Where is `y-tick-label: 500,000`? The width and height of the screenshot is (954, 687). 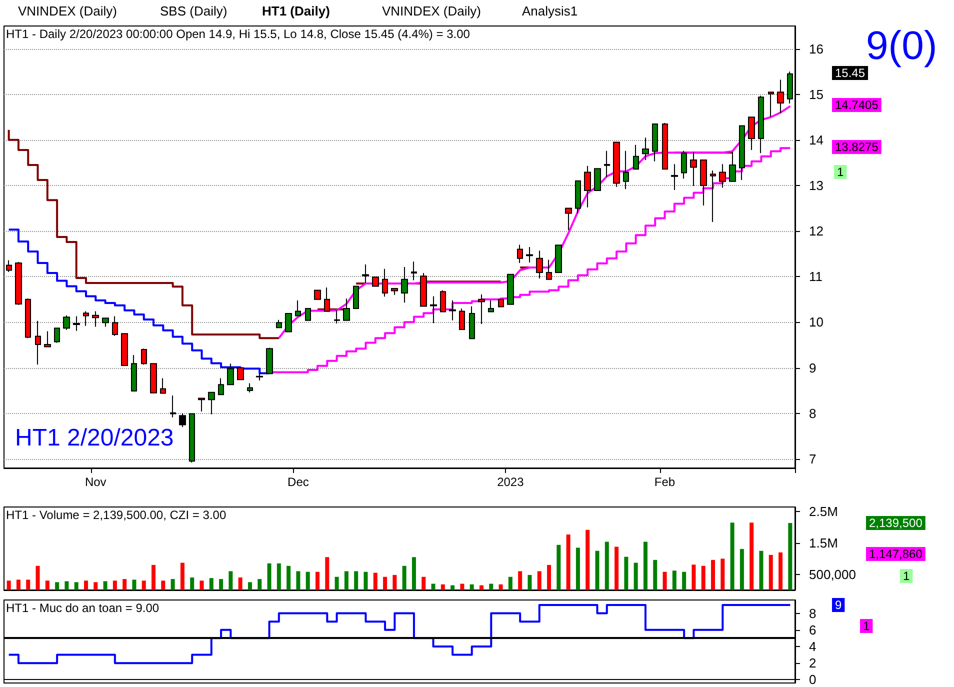 y-tick-label: 500,000 is located at coordinates (832, 574).